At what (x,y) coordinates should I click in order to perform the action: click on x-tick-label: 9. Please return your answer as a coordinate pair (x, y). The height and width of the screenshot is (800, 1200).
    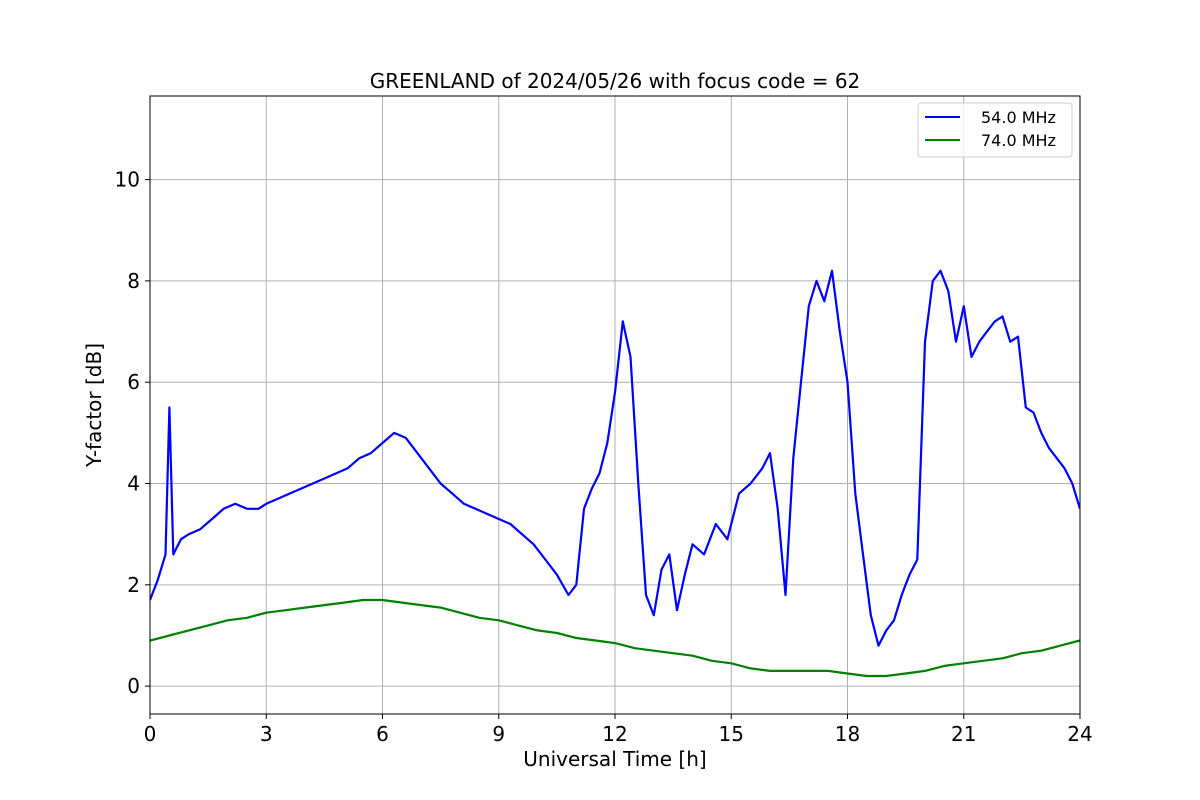
    Looking at the image, I should click on (498, 734).